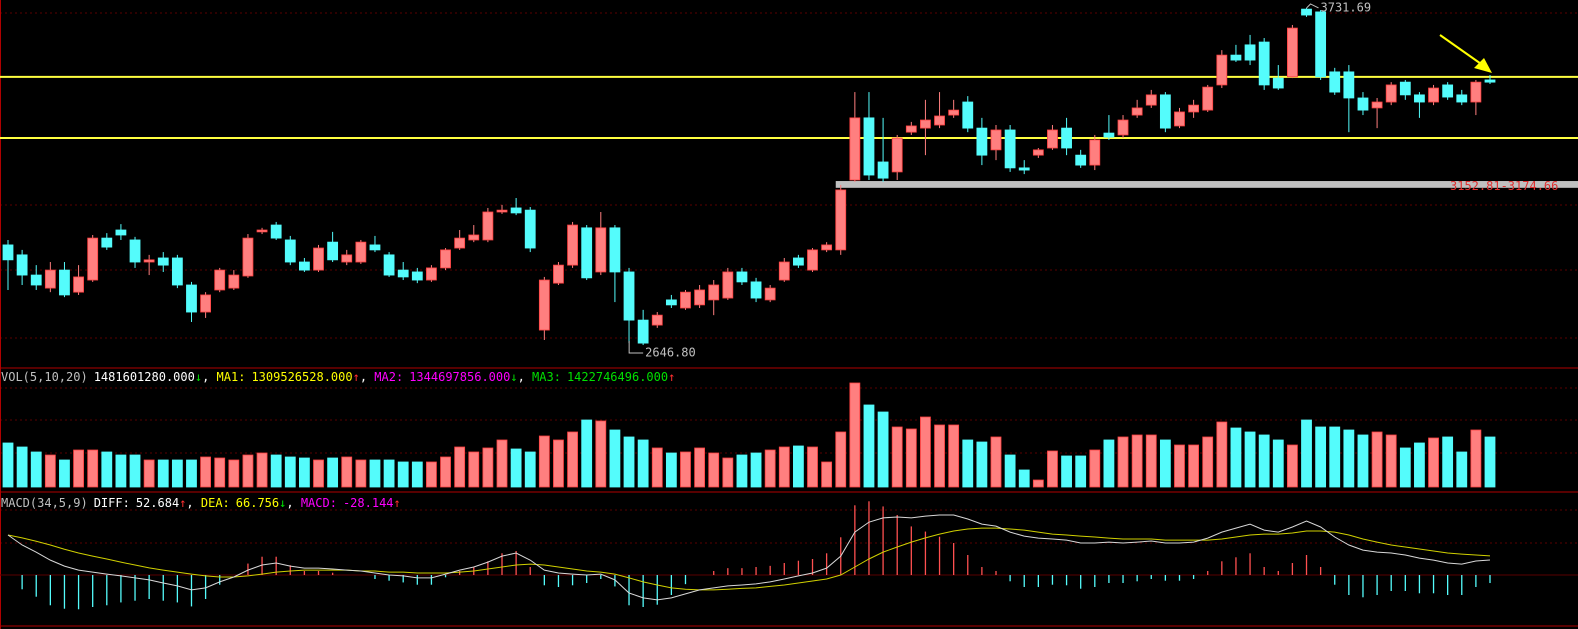 The height and width of the screenshot is (629, 1578). I want to click on readout-name: MA3:, so click(546, 377).